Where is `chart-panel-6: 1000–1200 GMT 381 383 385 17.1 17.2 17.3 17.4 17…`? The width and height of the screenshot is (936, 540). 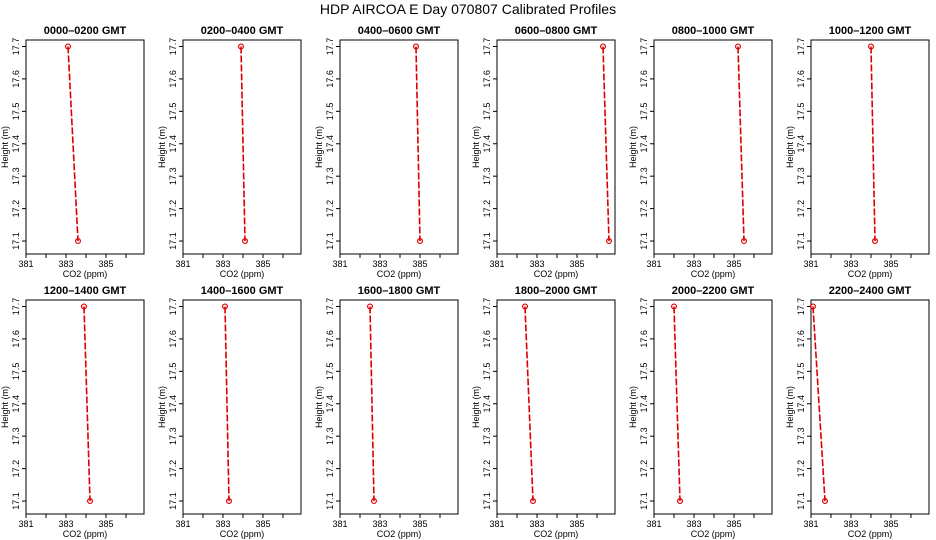
chart-panel-6: 1000–1200 GMT 381 383 385 17.1 17.2 17.3 17.4 17… is located at coordinates (857, 152).